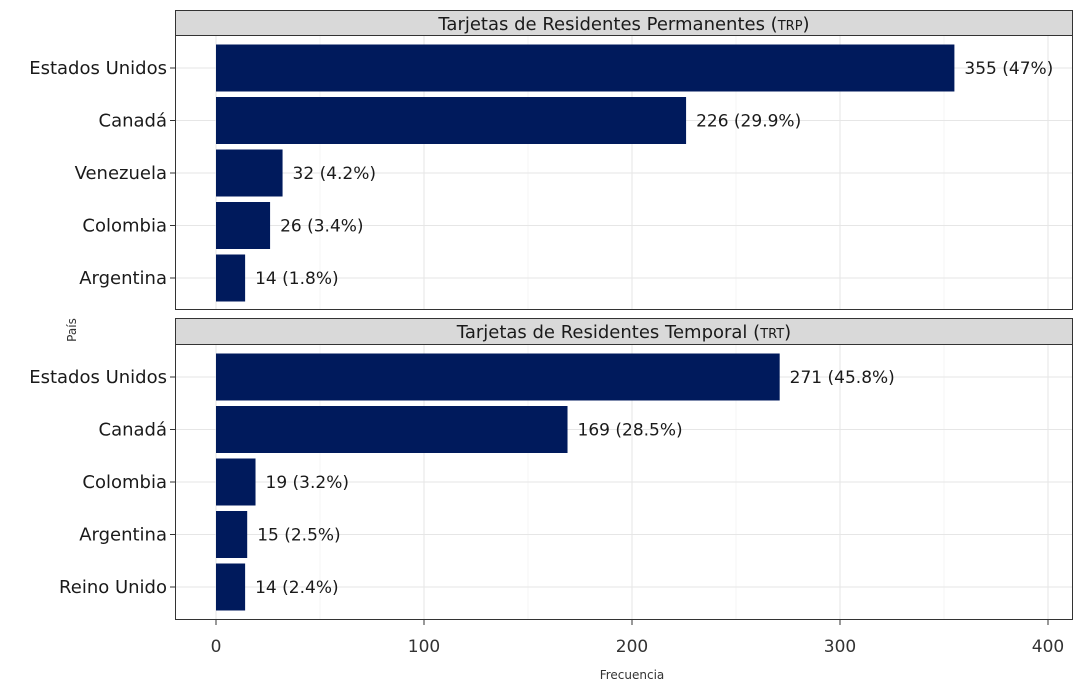  Describe the element at coordinates (249, 173) in the screenshot. I see `bar-venezuela` at that location.